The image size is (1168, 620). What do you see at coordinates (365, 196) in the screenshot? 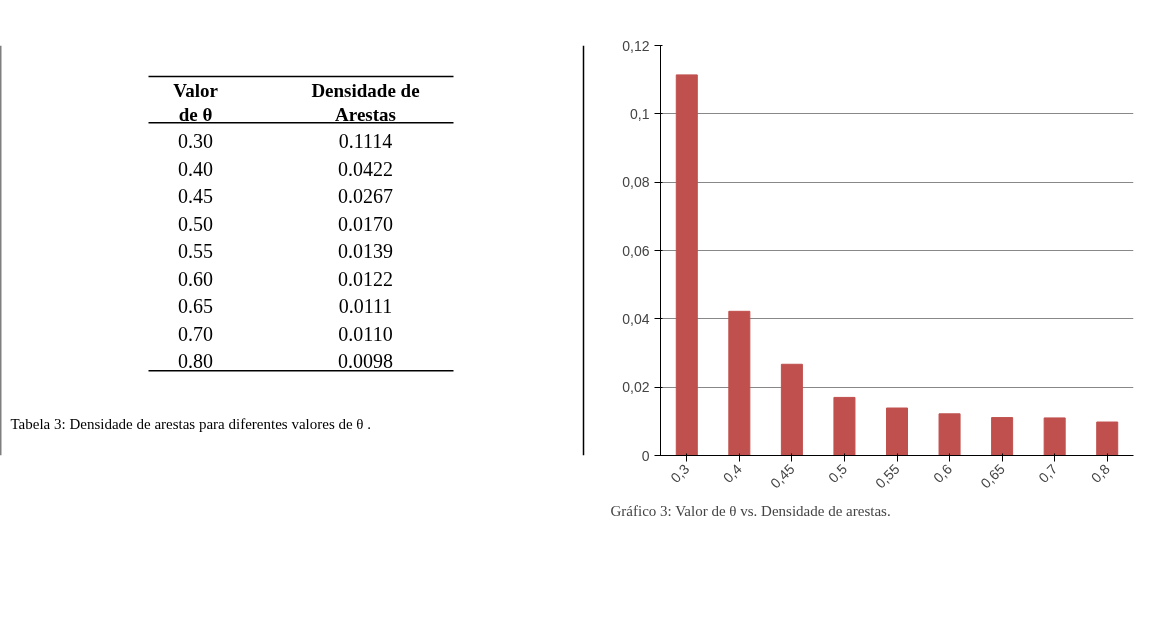
I see `text: 0.0267` at bounding box center [365, 196].